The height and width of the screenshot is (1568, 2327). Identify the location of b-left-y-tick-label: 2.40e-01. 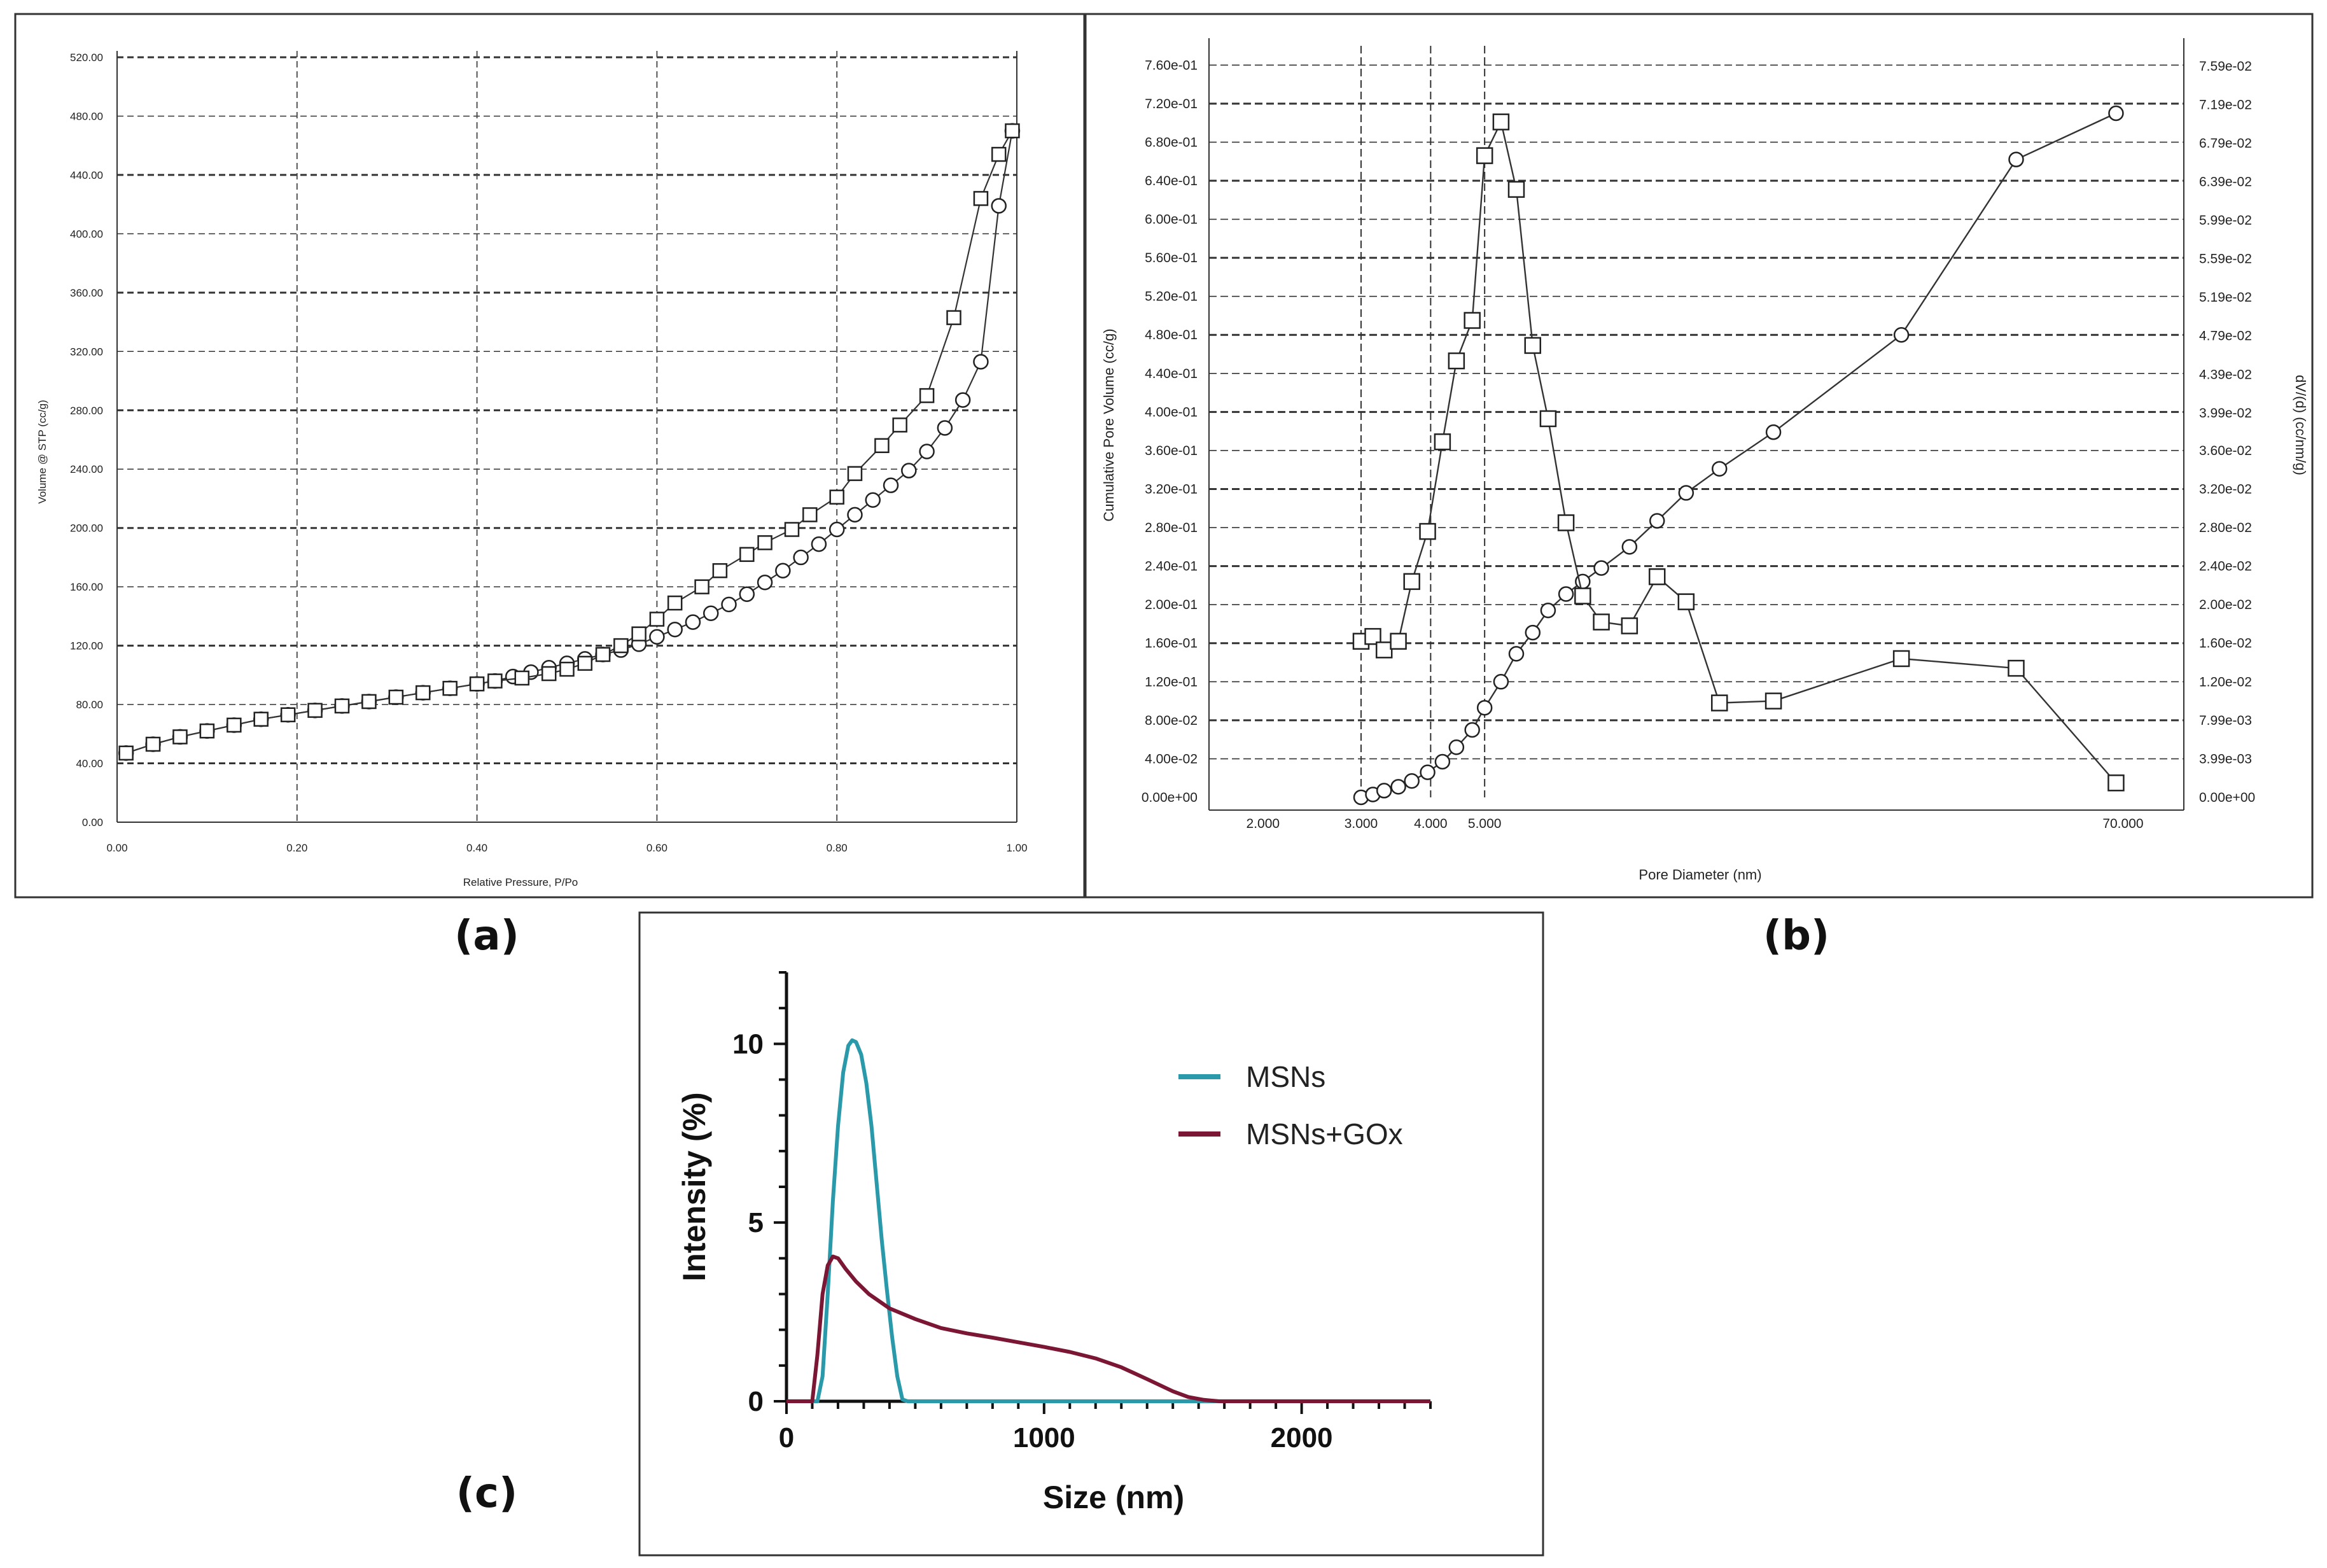
(1171, 566).